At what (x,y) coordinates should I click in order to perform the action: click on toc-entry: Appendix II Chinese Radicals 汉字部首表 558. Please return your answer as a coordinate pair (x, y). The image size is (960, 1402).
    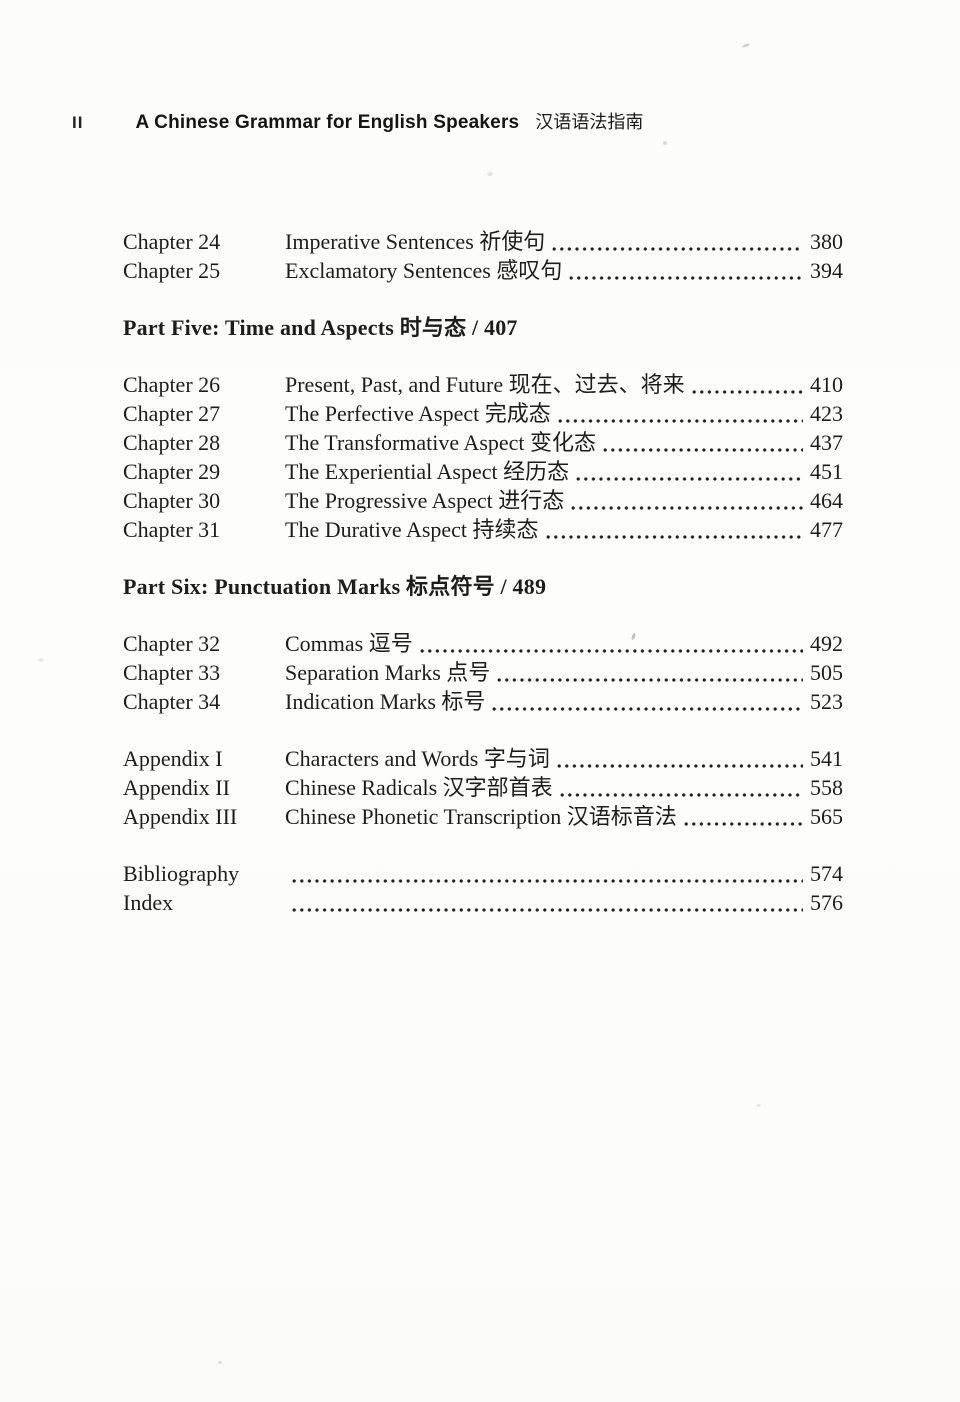
    Looking at the image, I should click on (483, 787).